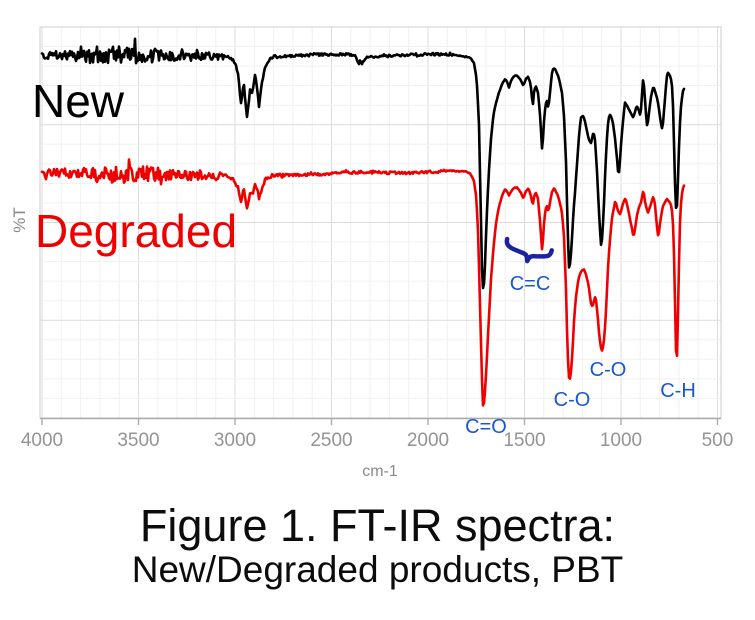 Image resolution: width=755 pixels, height=620 pixels. I want to click on series-label-new: New, so click(78, 101).